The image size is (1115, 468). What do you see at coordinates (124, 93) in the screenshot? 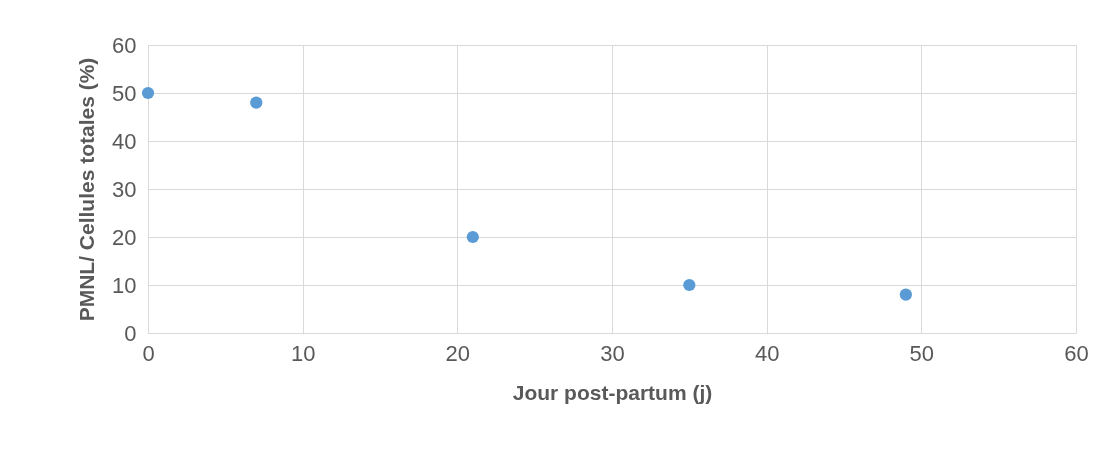
I see `y-tick-label: 50` at bounding box center [124, 93].